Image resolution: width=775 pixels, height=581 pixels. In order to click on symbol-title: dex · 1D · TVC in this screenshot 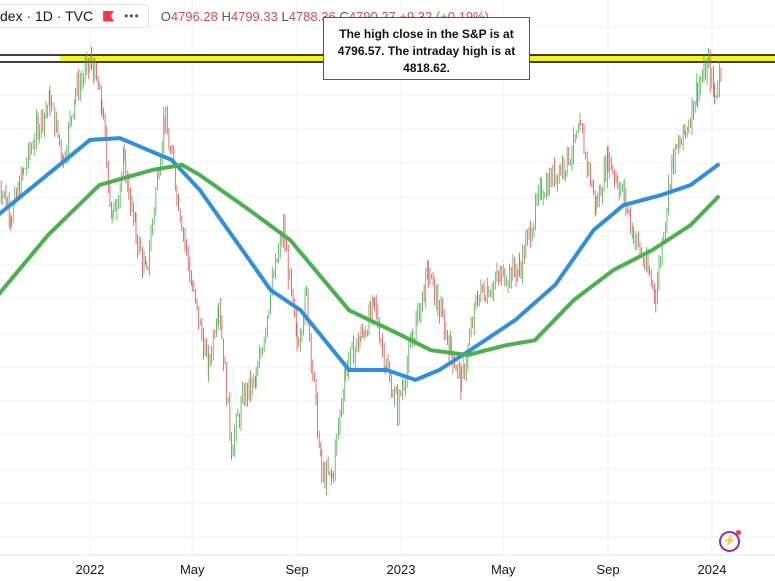, I will do `click(47, 16)`.